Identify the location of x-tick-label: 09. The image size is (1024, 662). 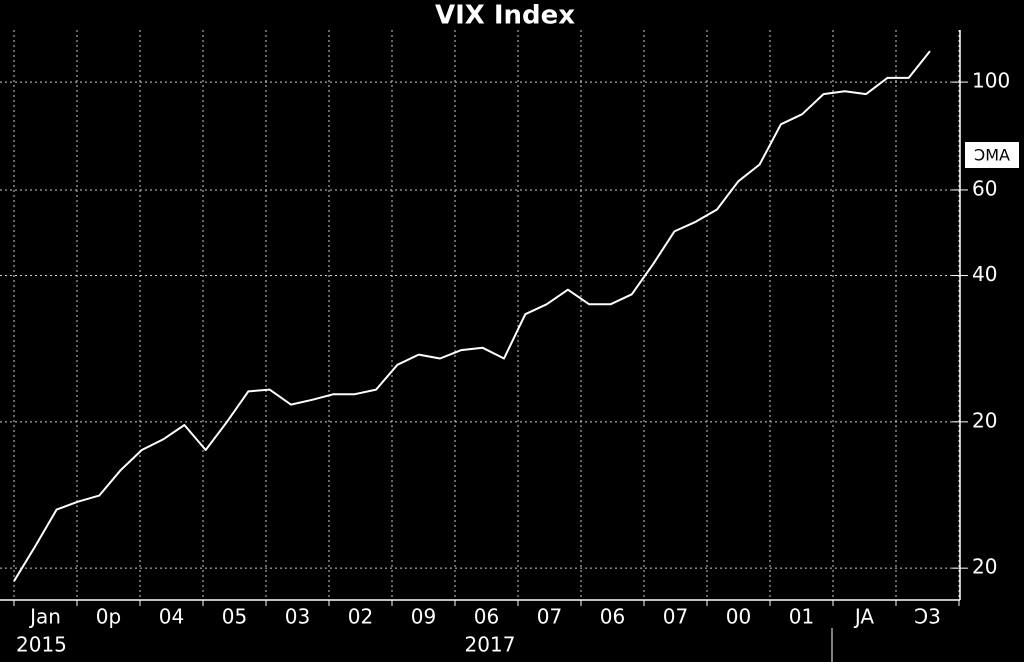
(423, 617).